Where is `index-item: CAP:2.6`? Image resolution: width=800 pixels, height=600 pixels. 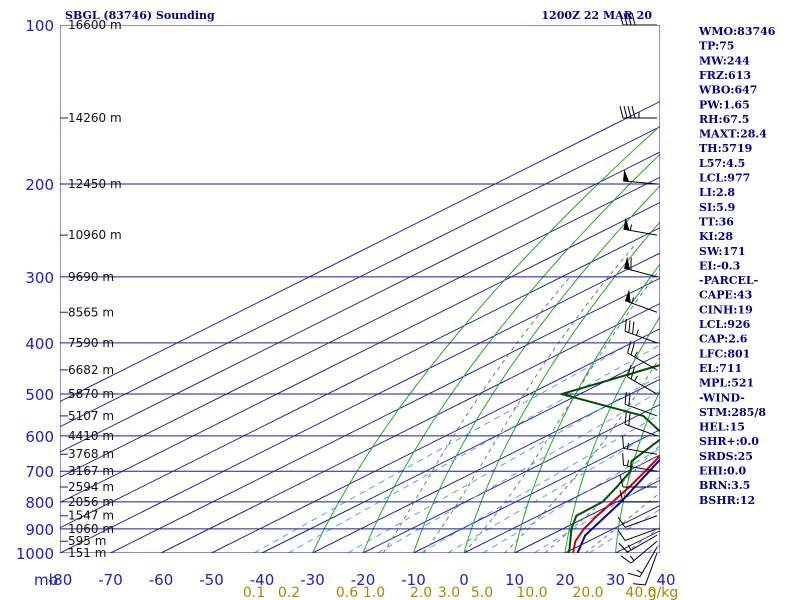 index-item: CAP:2.6 is located at coordinates (723, 339).